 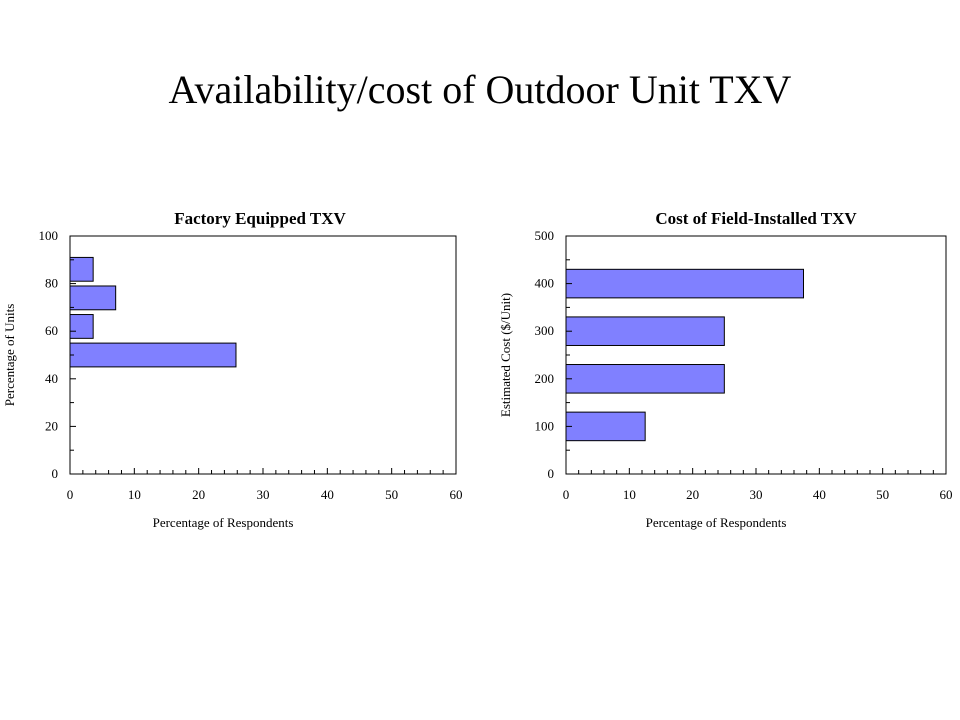 What do you see at coordinates (480, 89) in the screenshot?
I see `slide-title: Availability/cost of Outdoor Unit TXV` at bounding box center [480, 89].